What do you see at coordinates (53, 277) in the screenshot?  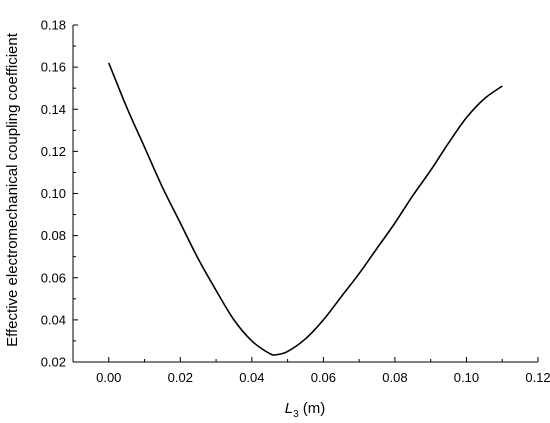 I see `y-tick-label: 0.06` at bounding box center [53, 277].